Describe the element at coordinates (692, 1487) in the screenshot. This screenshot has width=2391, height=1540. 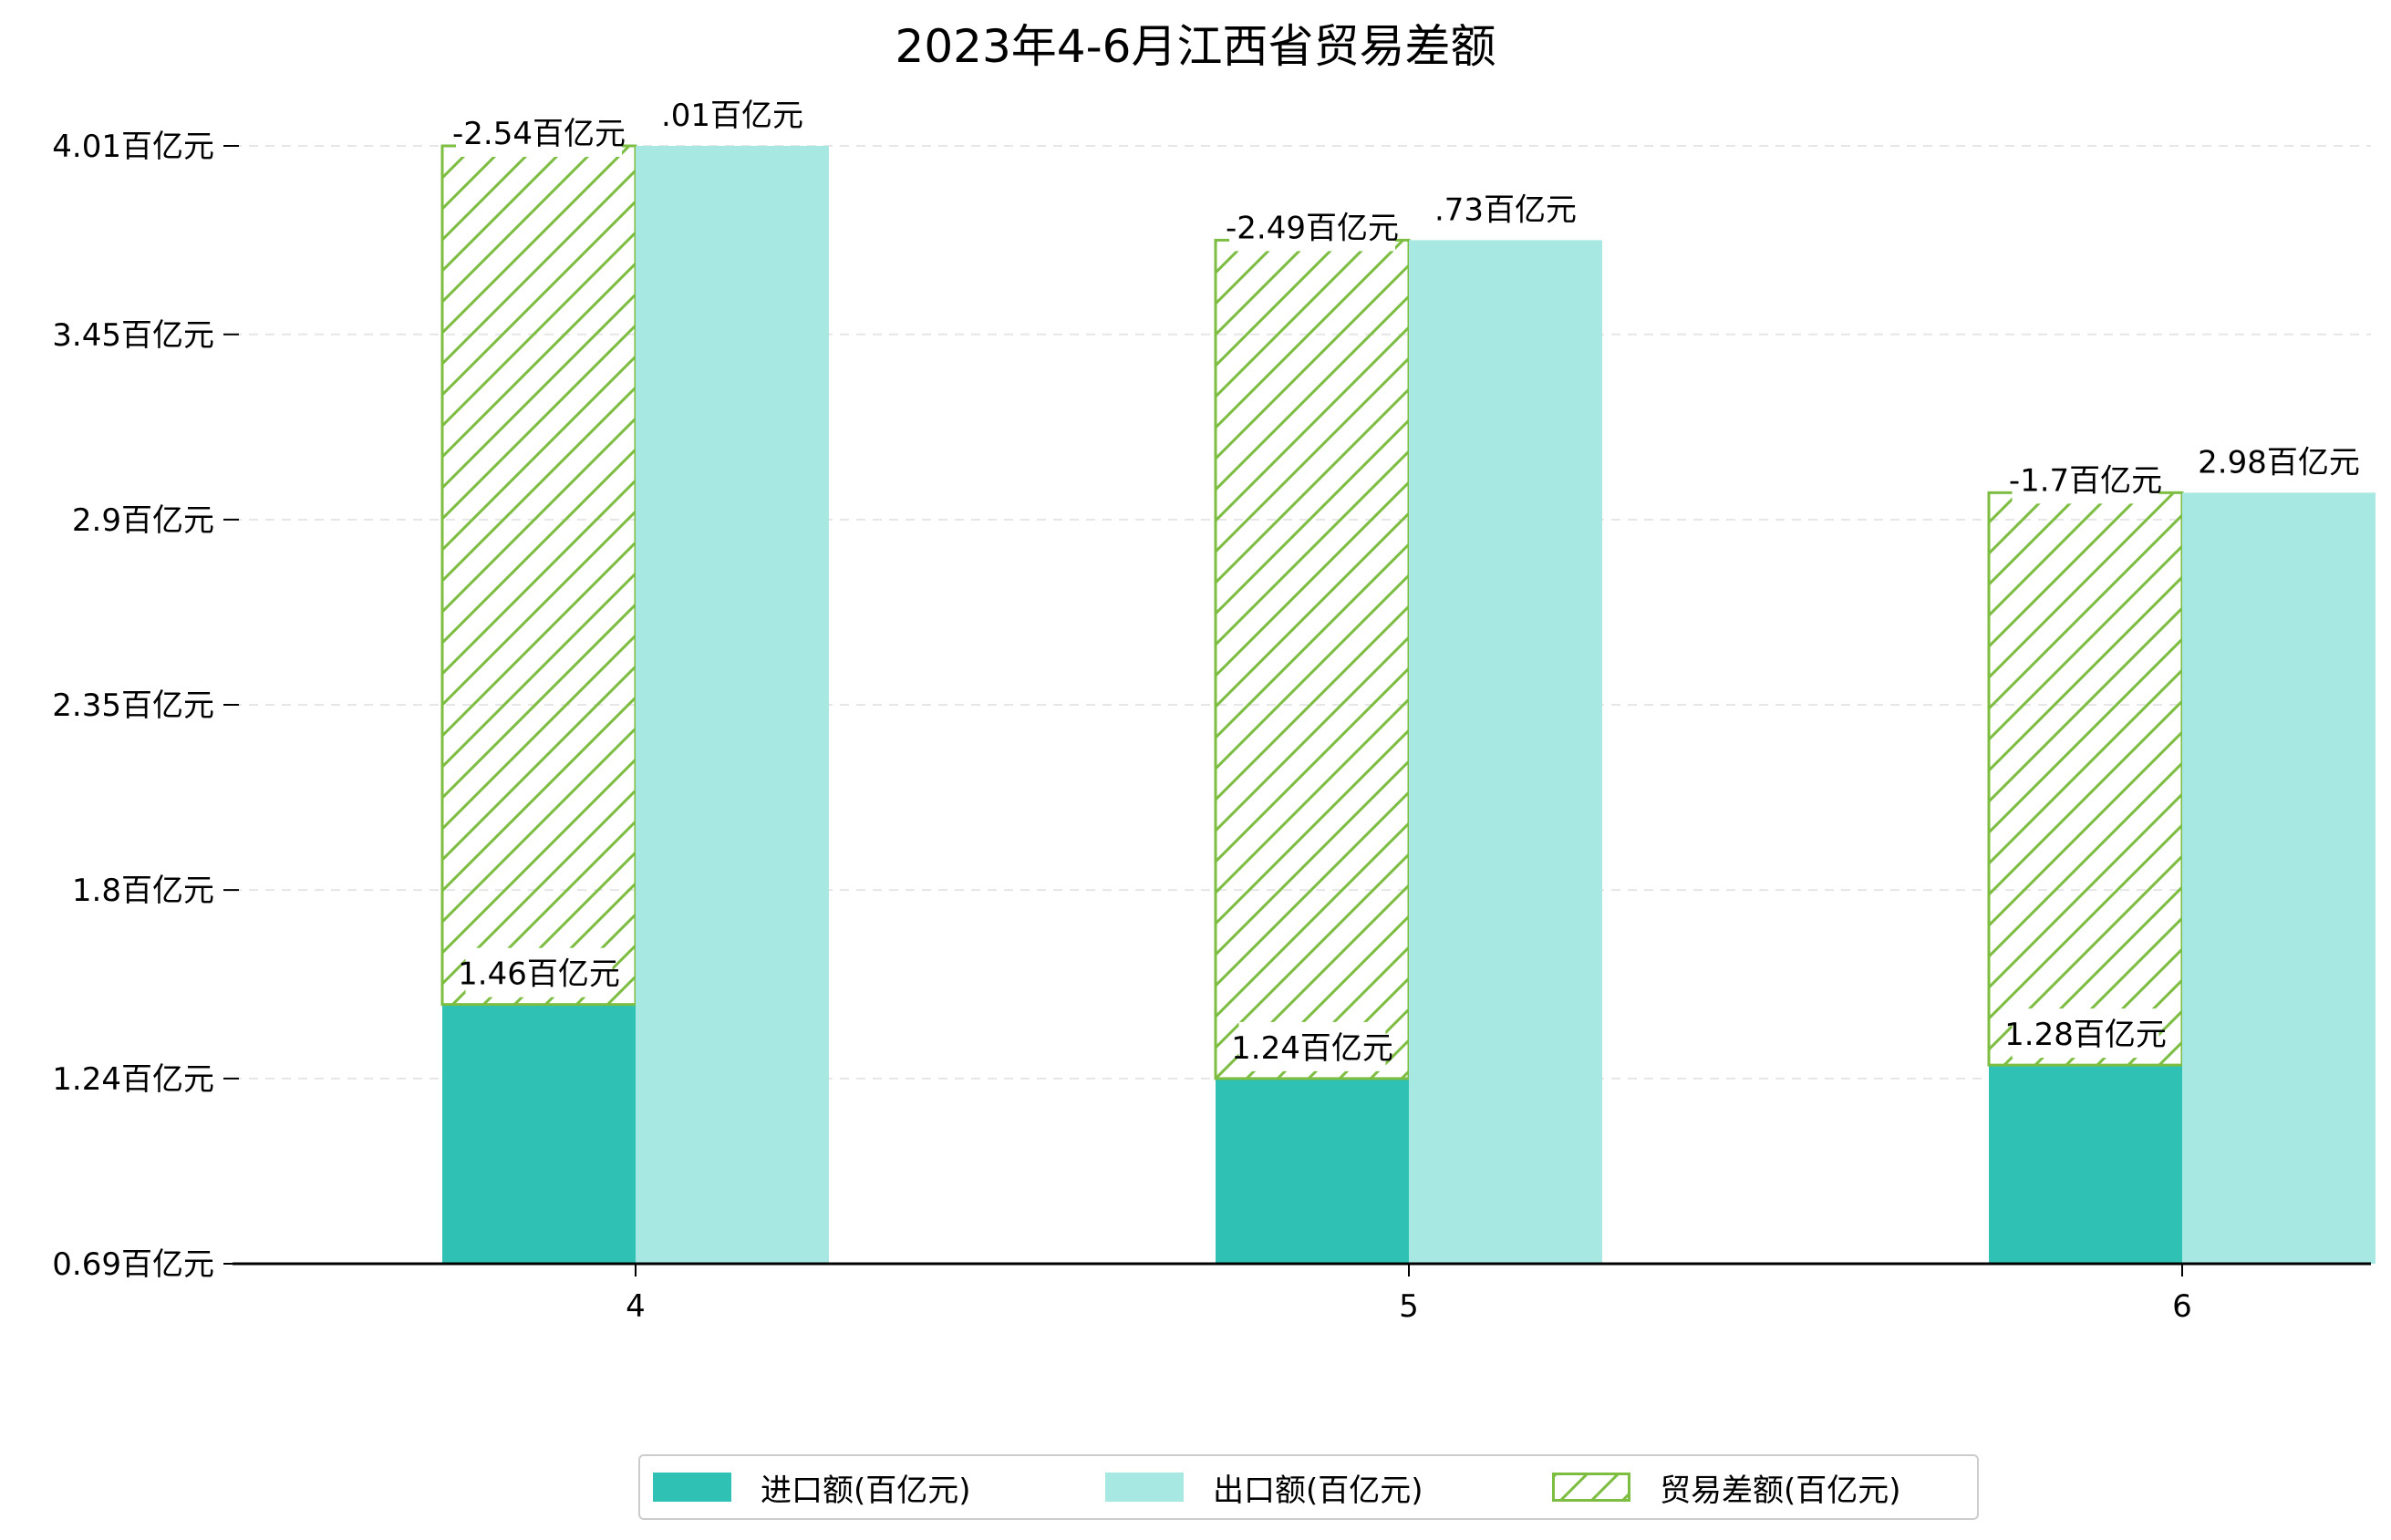
I see `legend-swatch-imports` at that location.